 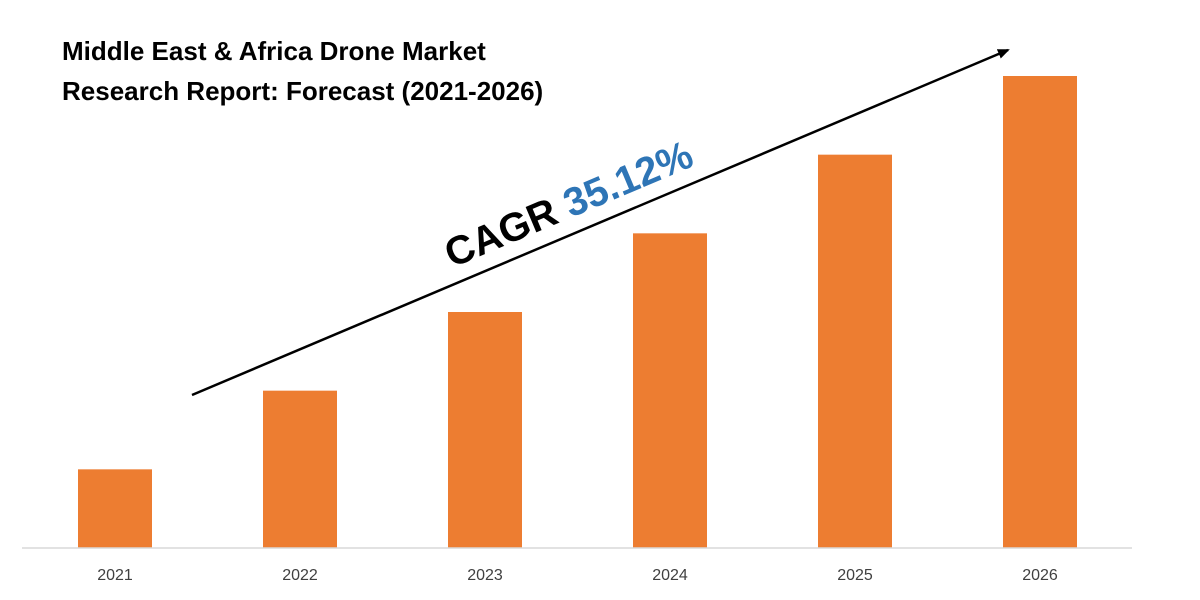 I want to click on x-tick-label-2021: 2021, so click(x=115, y=575).